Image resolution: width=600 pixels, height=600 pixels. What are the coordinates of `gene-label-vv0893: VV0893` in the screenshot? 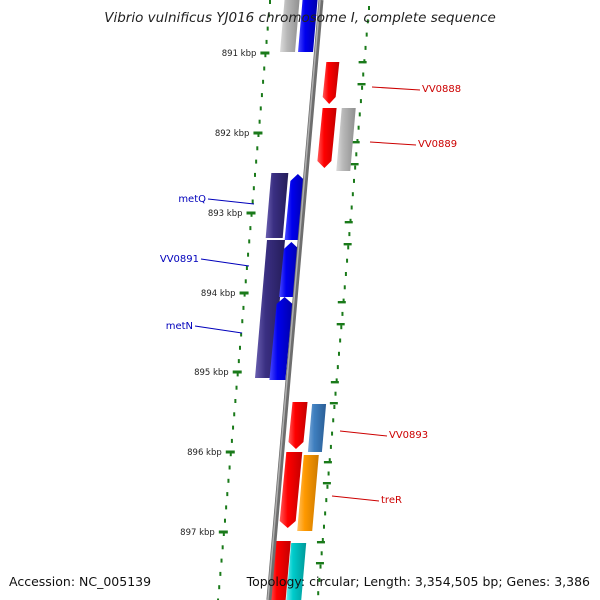 It's located at (408, 435).